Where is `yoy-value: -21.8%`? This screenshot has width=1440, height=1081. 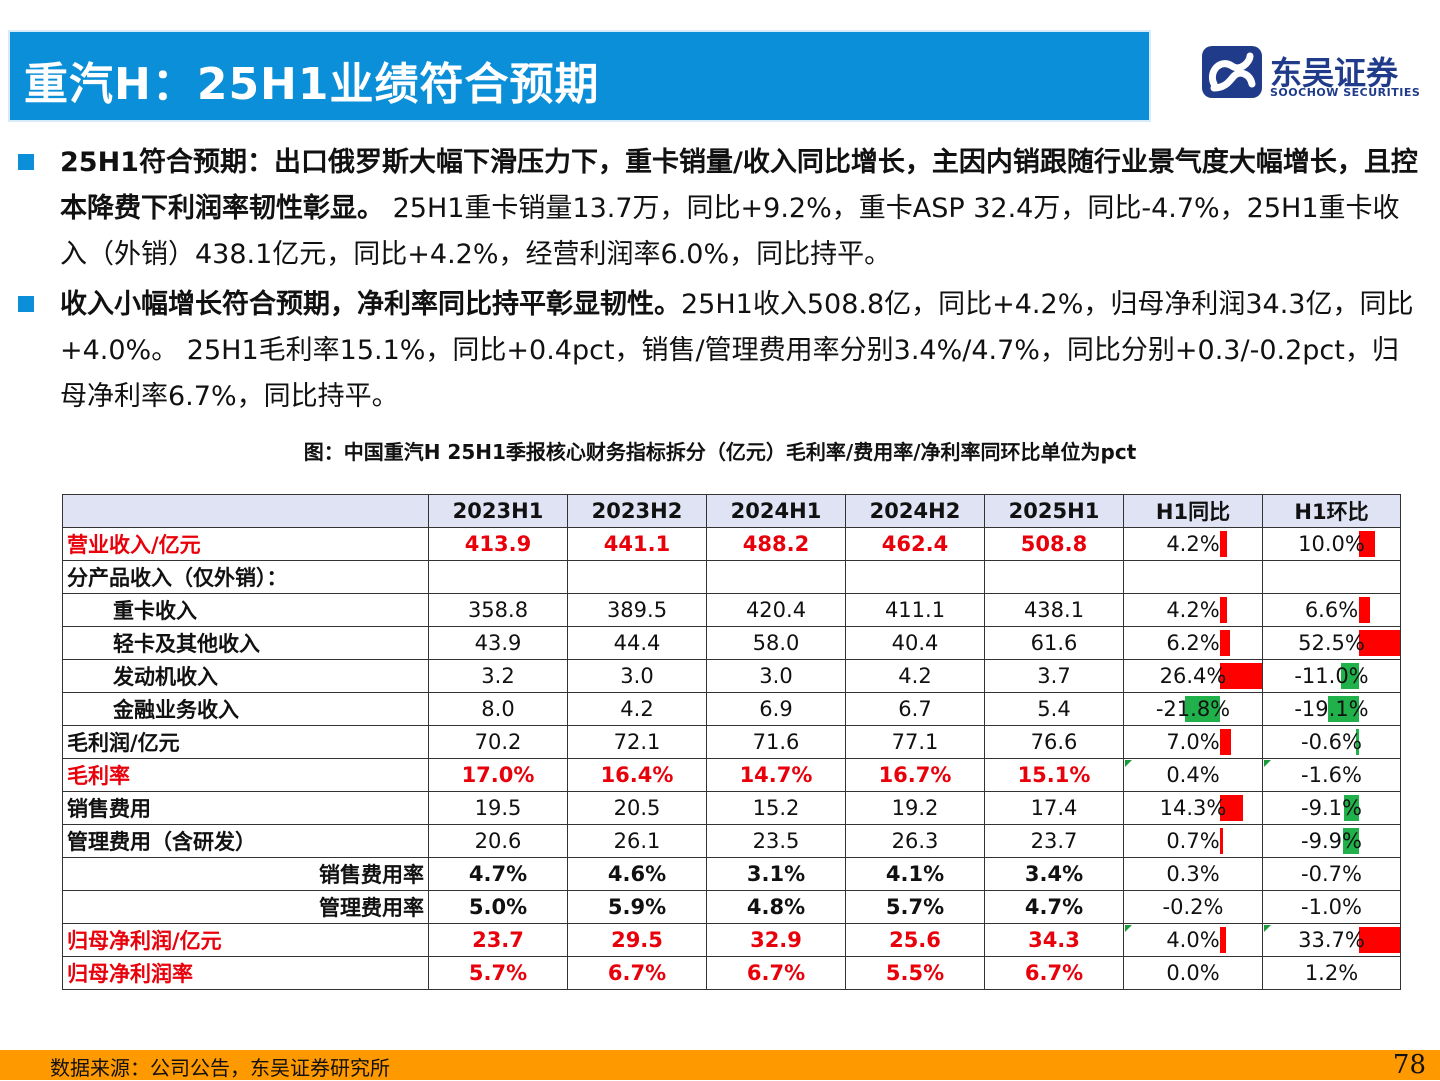 yoy-value: -21.8% is located at coordinates (1193, 709).